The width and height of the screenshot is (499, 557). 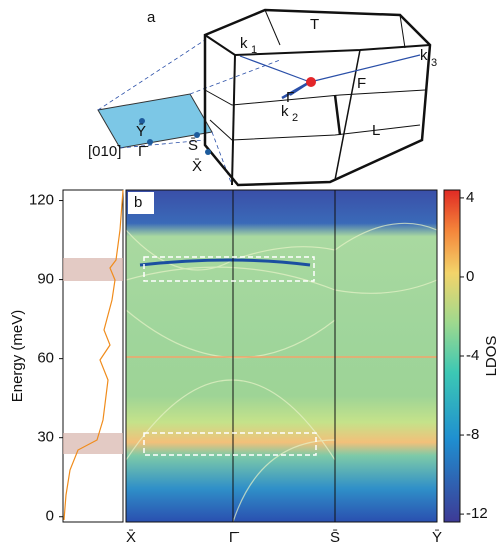 What do you see at coordinates (143, 151) in the screenshot?
I see `surface-label: Γ̄` at bounding box center [143, 151].